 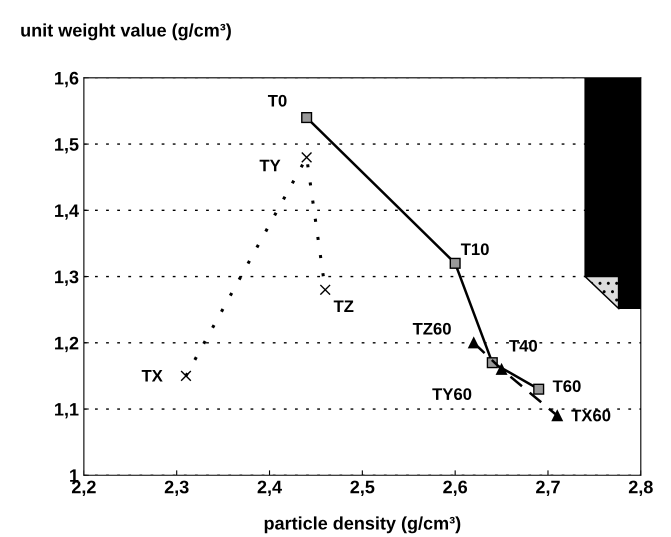 I want to click on x-tick-label: 2,7, so click(x=548, y=488).